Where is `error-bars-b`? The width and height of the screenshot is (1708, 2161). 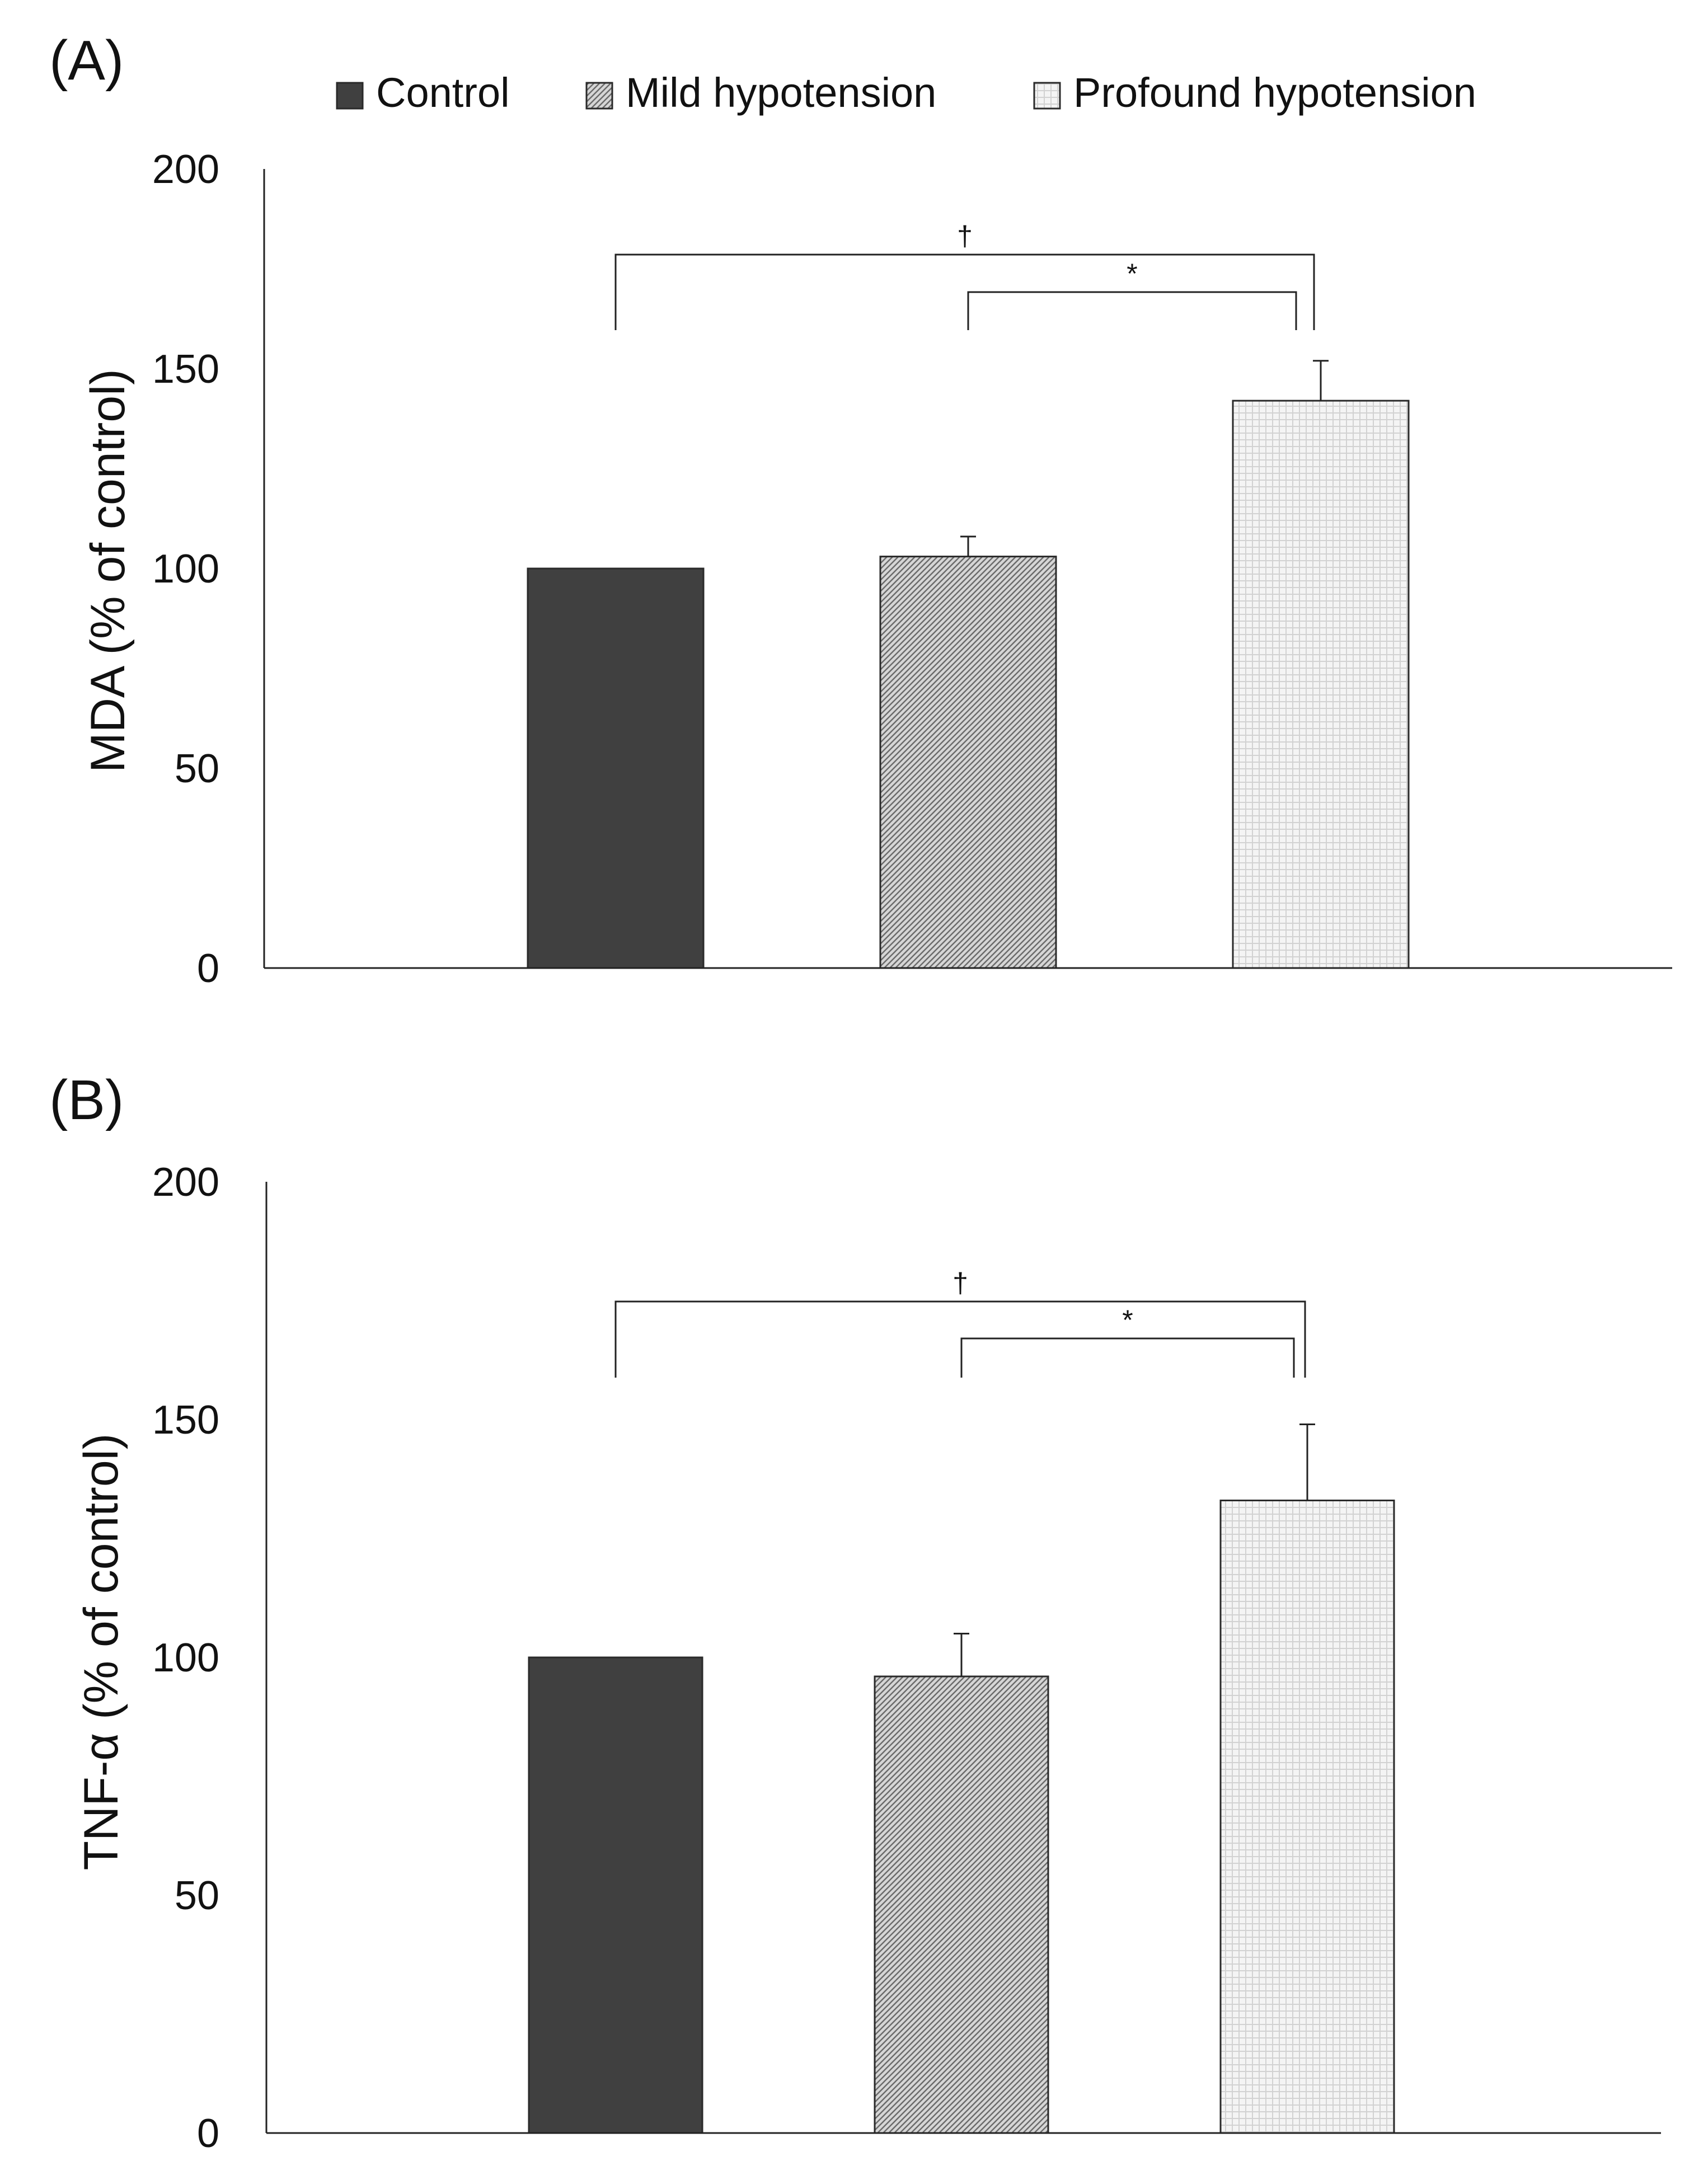
error-bars-b is located at coordinates (1134, 1550).